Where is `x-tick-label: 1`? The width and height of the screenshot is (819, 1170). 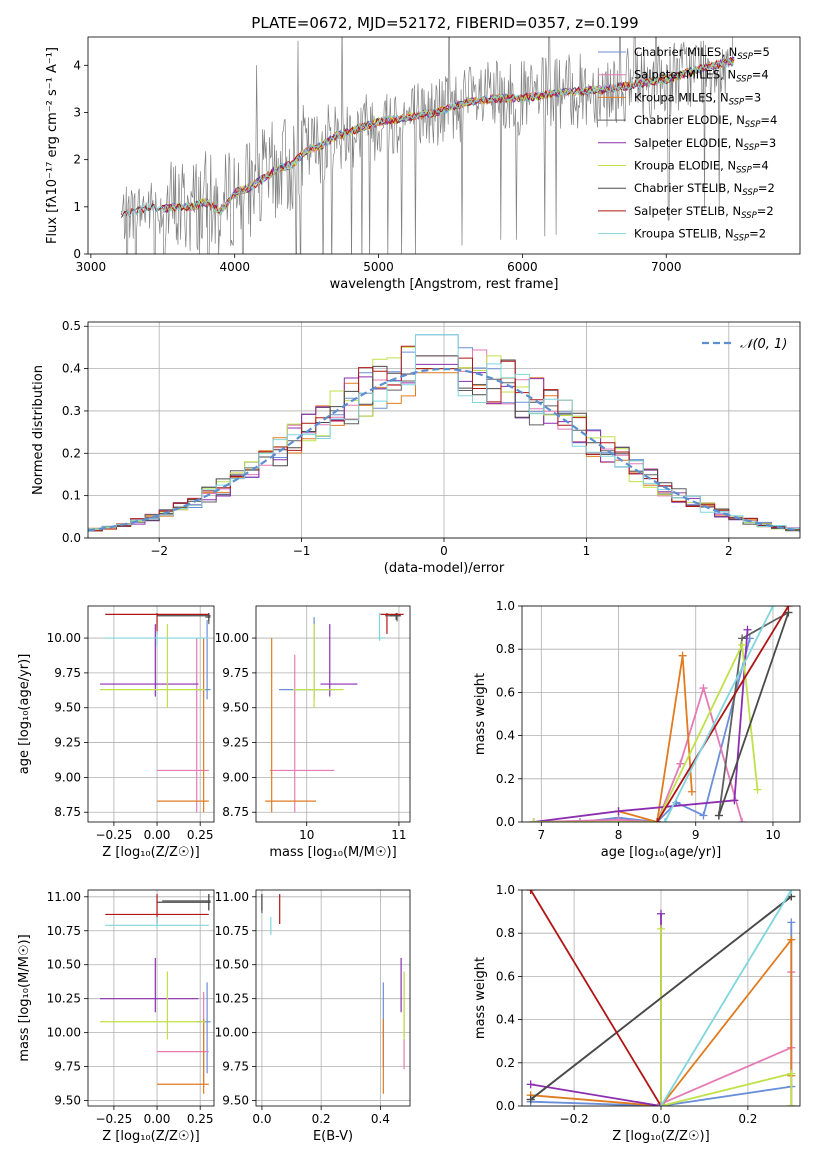 x-tick-label: 1 is located at coordinates (587, 551).